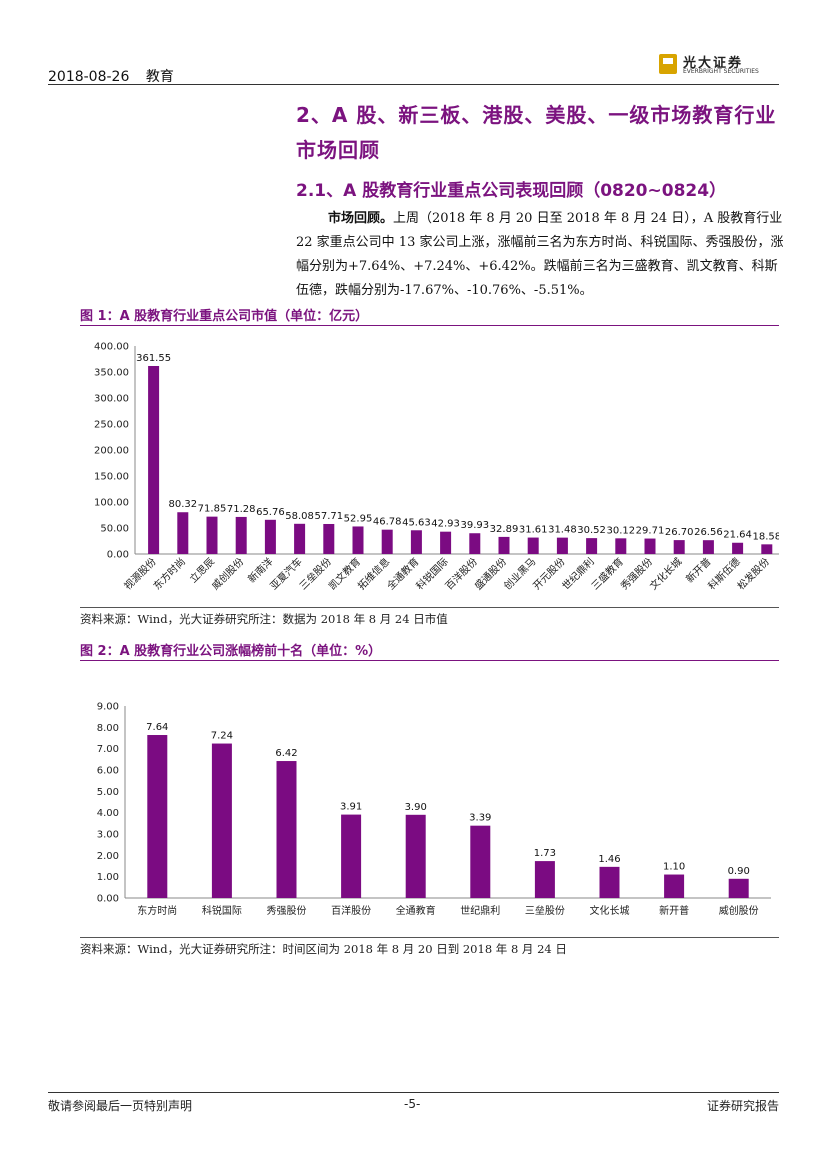  Describe the element at coordinates (610, 910) in the screenshot. I see `figure2-x-tick-label: 文化长城` at that location.